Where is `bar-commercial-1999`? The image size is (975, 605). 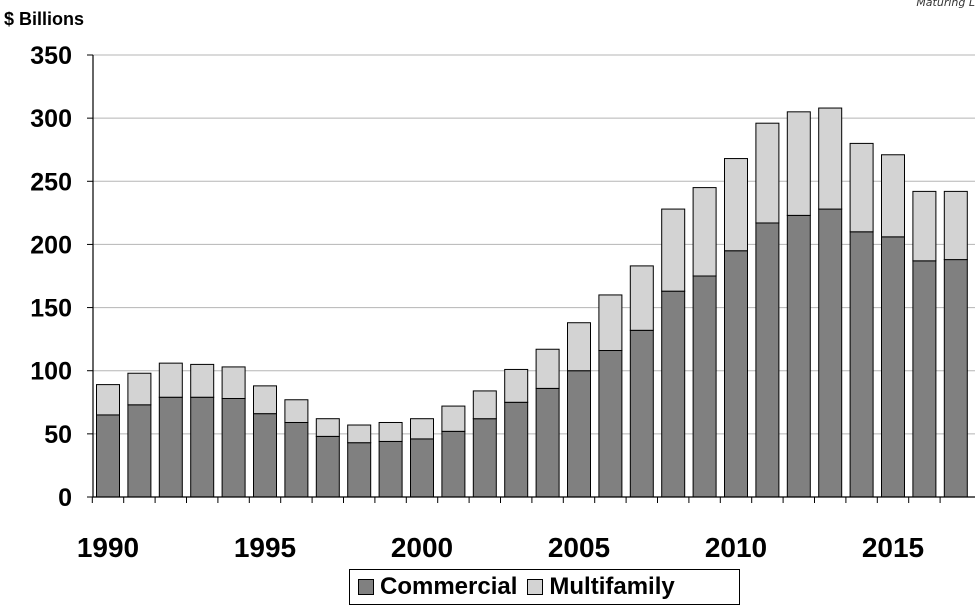 bar-commercial-1999 is located at coordinates (390, 469).